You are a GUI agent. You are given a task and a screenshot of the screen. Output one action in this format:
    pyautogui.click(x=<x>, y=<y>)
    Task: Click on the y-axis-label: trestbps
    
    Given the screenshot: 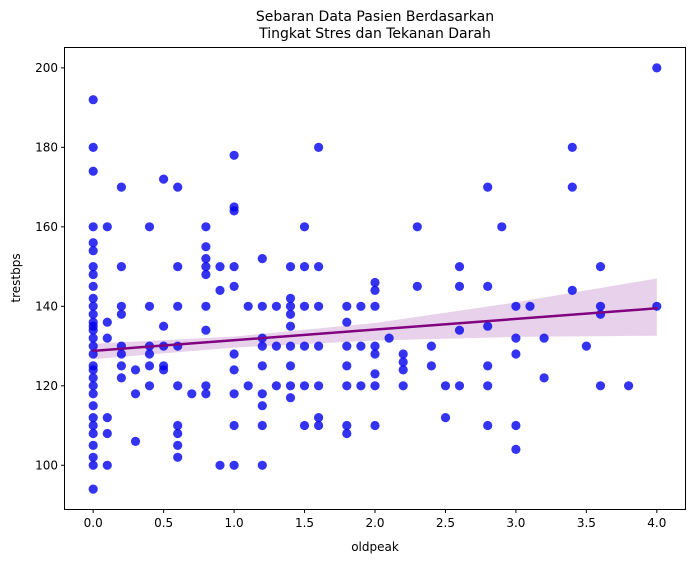 What is the action you would take?
    pyautogui.click(x=16, y=277)
    